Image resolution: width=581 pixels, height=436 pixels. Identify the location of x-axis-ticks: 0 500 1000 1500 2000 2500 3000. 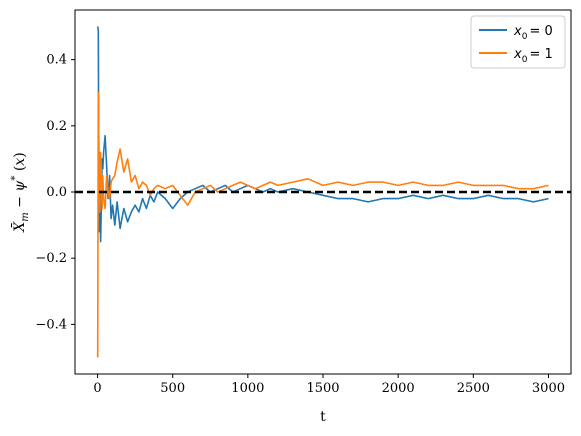
(329, 385).